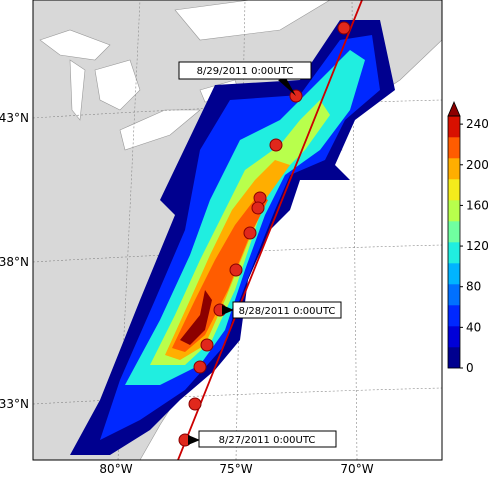  I want to click on annotation: 8/28/2011 0:00UTC, so click(287, 311).